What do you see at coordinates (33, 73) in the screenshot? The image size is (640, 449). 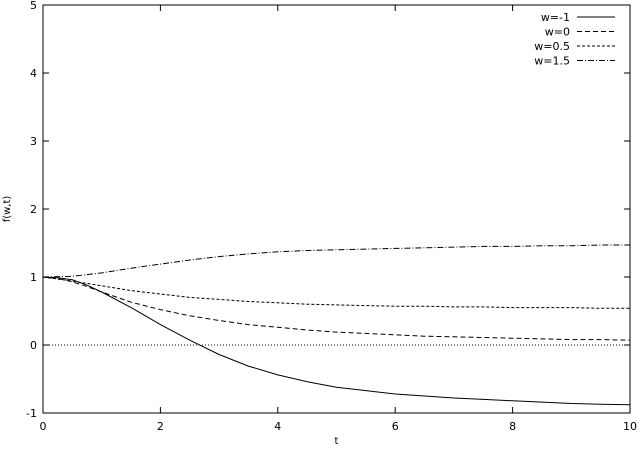 I see `y-tick-label: 4` at bounding box center [33, 73].